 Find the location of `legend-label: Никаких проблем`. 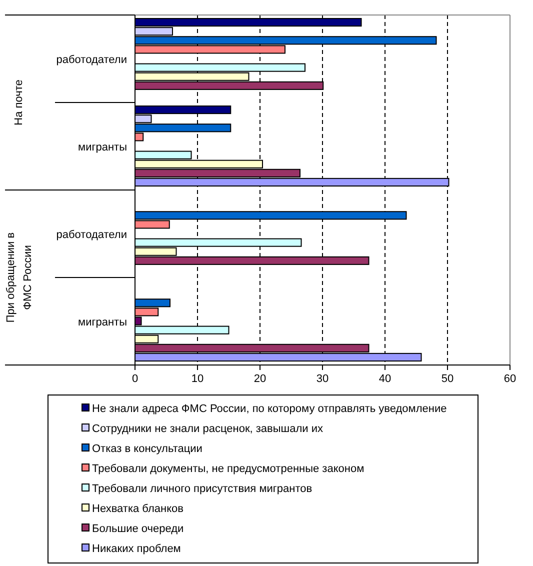

legend-label: Никаких проблем is located at coordinates (136, 549).